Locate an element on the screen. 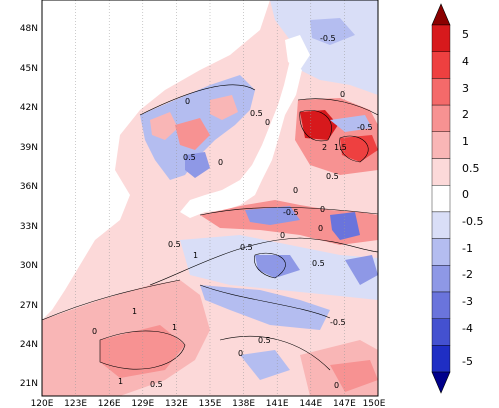  lat-tick-label: 45N is located at coordinates (29, 69).